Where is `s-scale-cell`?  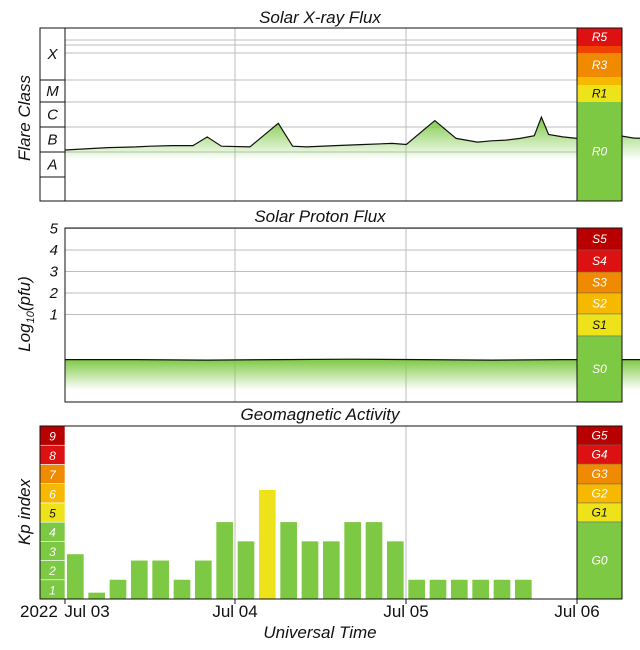 s-scale-cell is located at coordinates (599, 369).